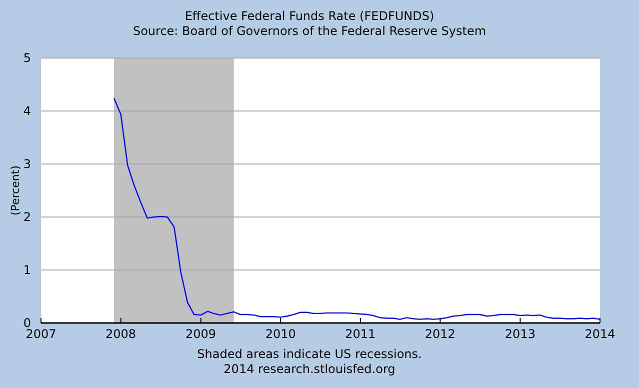 The width and height of the screenshot is (639, 388). Describe the element at coordinates (309, 354) in the screenshot. I see `text: Shaded areas indicate US recessions.` at that location.